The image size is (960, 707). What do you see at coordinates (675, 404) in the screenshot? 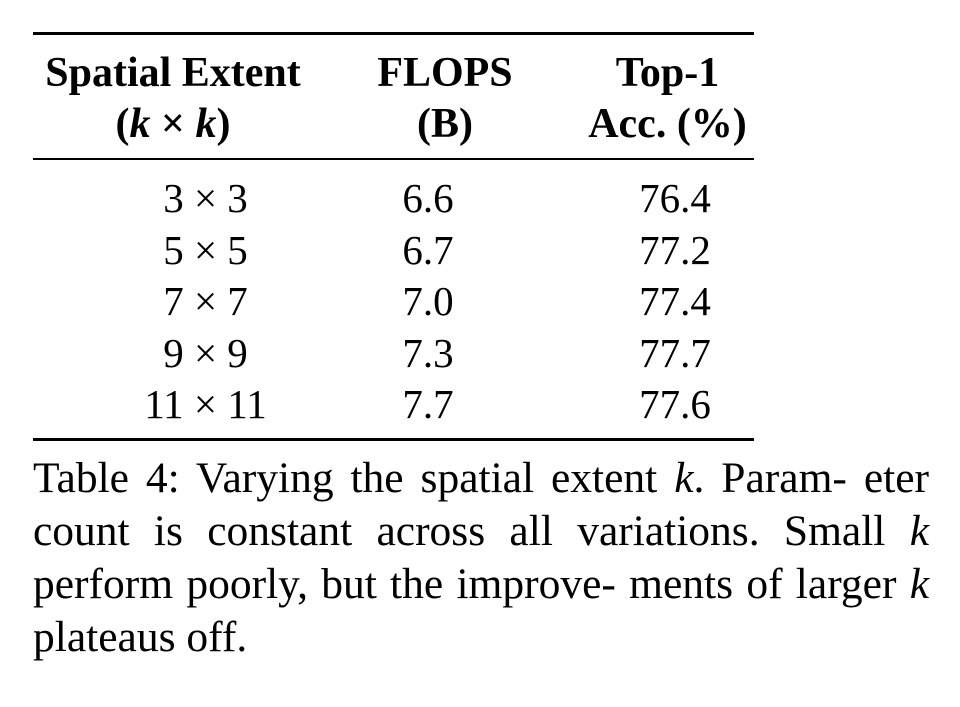
I see `cell-acc: 77.6` at bounding box center [675, 404].